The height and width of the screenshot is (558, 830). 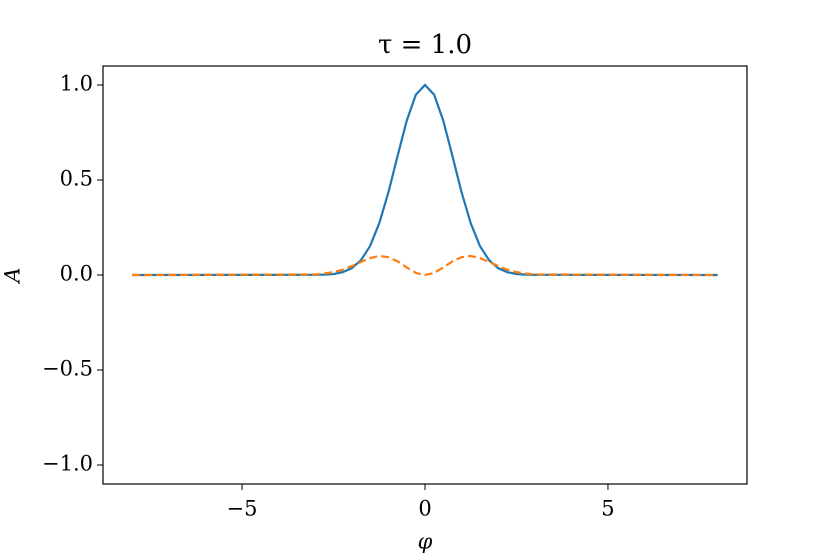 What do you see at coordinates (424, 509) in the screenshot?
I see `x-tick-label: 0` at bounding box center [424, 509].